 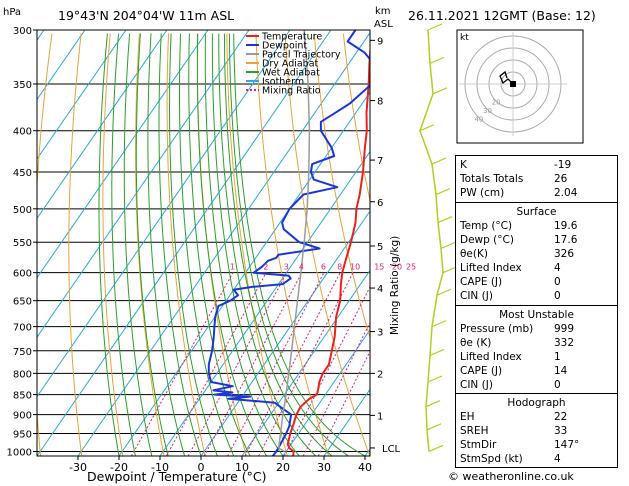 I want to click on km-tick-label: 4, so click(x=380, y=289).